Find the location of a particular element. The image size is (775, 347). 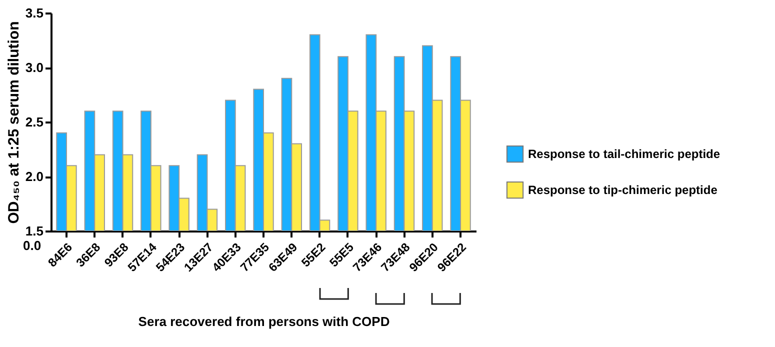

text: 0.0 is located at coordinates (32, 245).